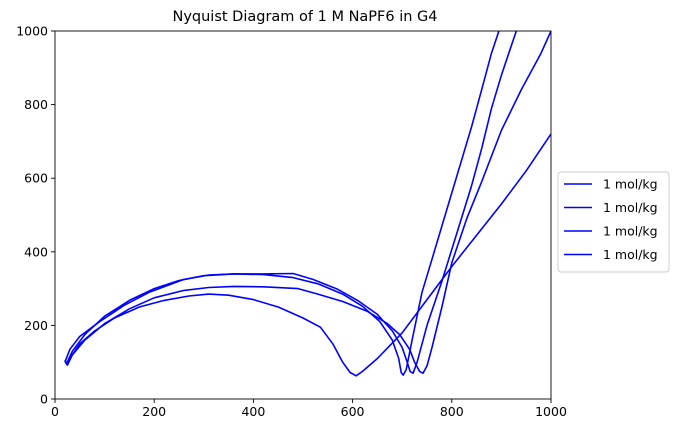 This screenshot has width=678, height=433. I want to click on legend: 1 mol/kg 1 mol/kg 1 mol/kg 1 mol/kg, so click(613, 222).